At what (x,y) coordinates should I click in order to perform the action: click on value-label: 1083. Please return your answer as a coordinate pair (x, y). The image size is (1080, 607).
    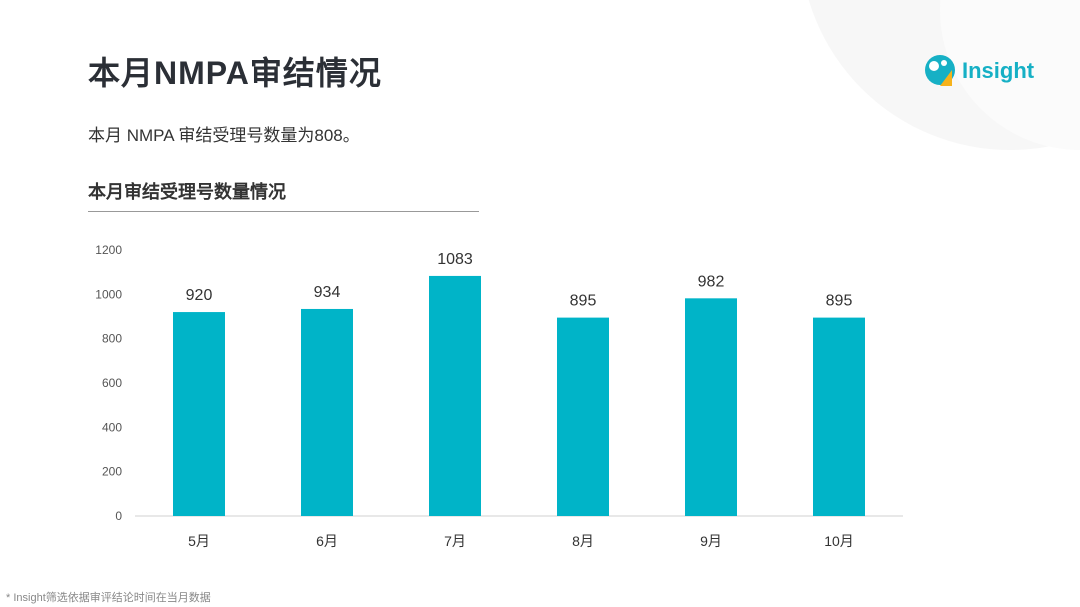
    Looking at the image, I should click on (455, 259).